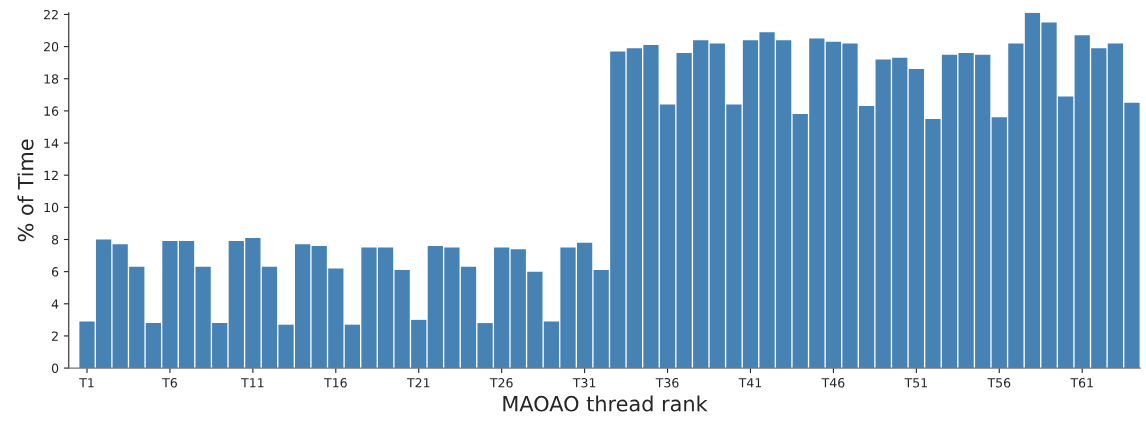 This screenshot has width=1146, height=428. What do you see at coordinates (335, 383) in the screenshot?
I see `x-tick-label: T16` at bounding box center [335, 383].